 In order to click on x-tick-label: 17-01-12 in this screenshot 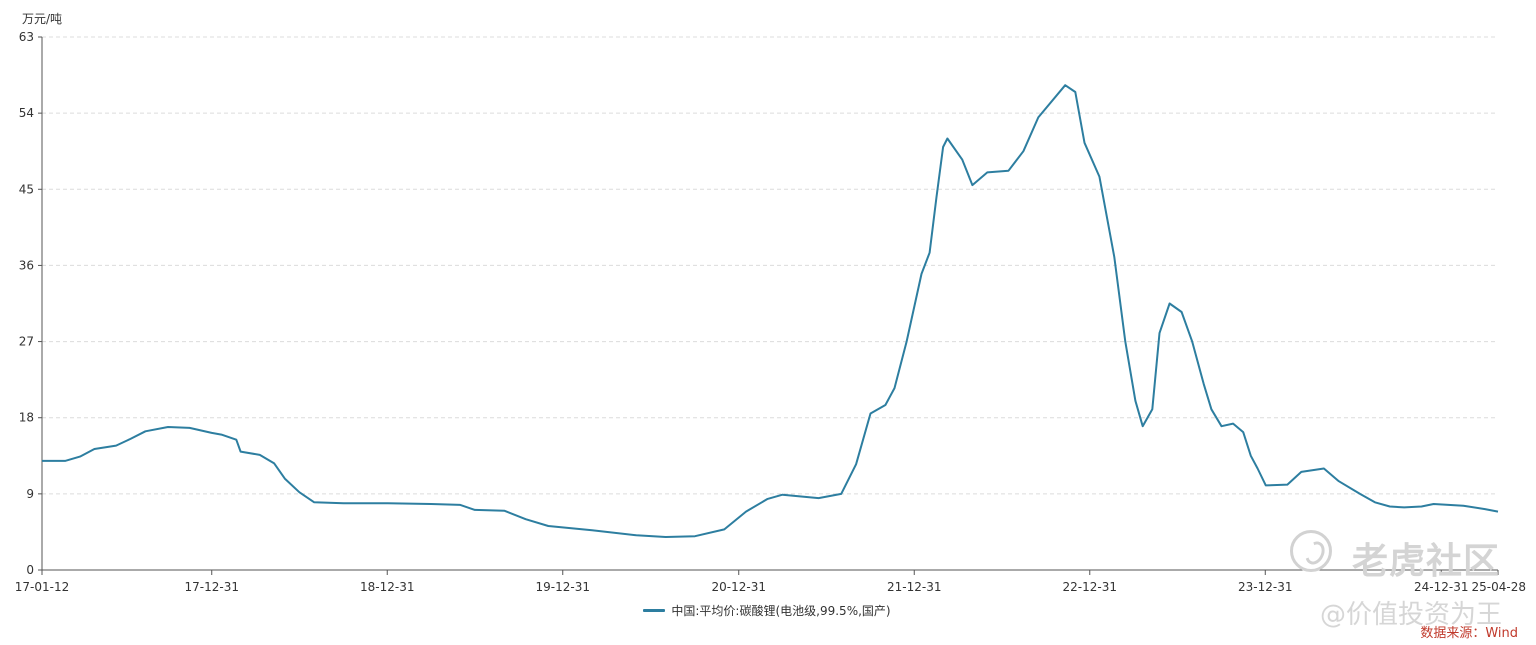, I will do `click(42, 587)`.